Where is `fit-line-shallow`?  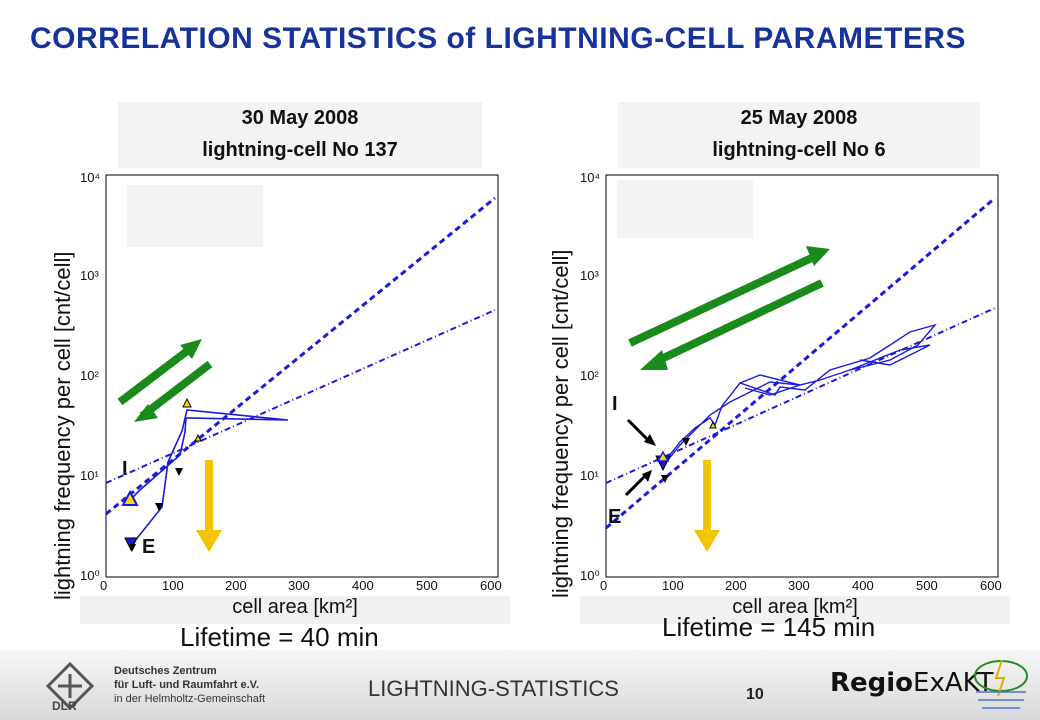 fit-line-shallow is located at coordinates (800, 395).